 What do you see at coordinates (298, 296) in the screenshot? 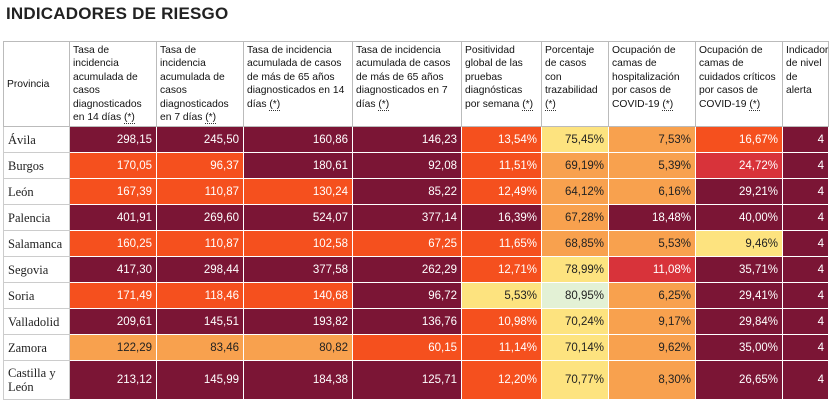
I see `indicator-value-cell: 140,68` at bounding box center [298, 296].